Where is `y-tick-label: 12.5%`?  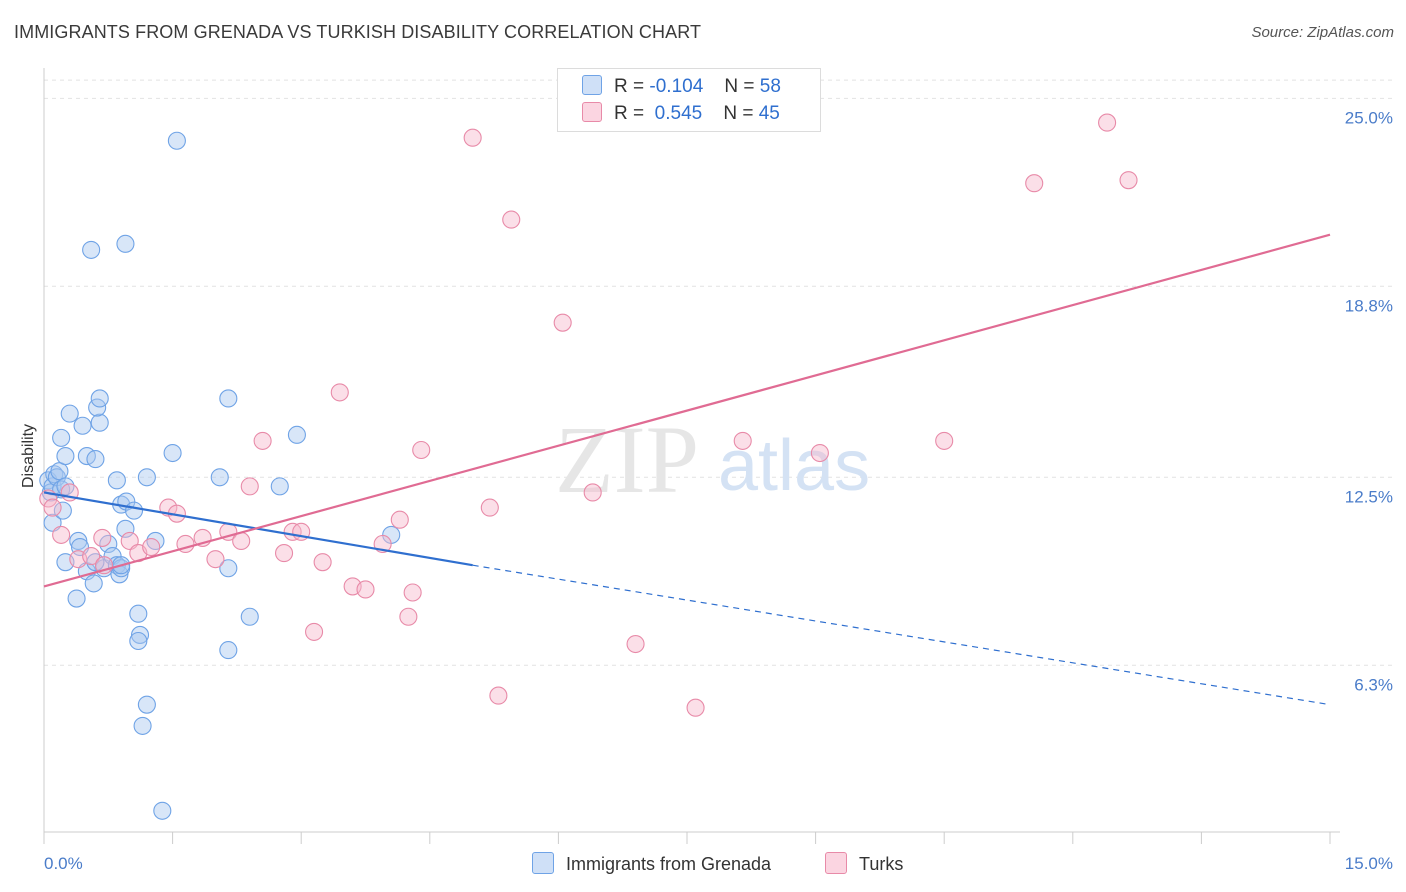 y-tick-label: 12.5% is located at coordinates (1369, 496).